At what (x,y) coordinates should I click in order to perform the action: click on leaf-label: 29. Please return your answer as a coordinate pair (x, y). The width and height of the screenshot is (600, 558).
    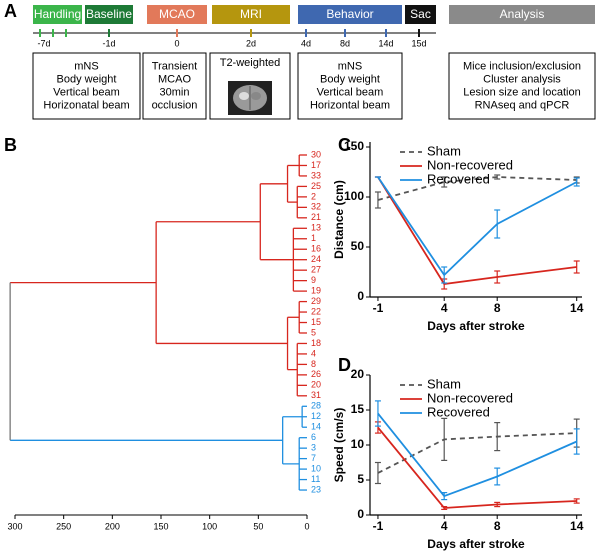
    Looking at the image, I should click on (316, 301).